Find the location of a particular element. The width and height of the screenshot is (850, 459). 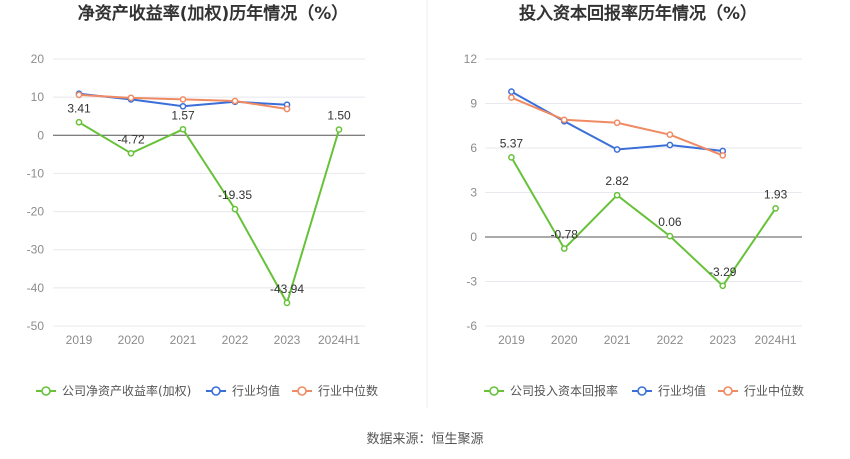

roic-x-tick-label: 2022 is located at coordinates (670, 340).